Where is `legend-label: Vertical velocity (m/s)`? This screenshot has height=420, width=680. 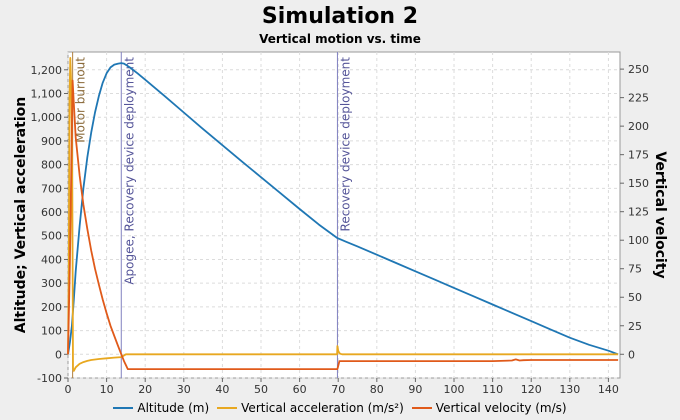 legend-label: Vertical velocity (m/s) is located at coordinates (501, 408).